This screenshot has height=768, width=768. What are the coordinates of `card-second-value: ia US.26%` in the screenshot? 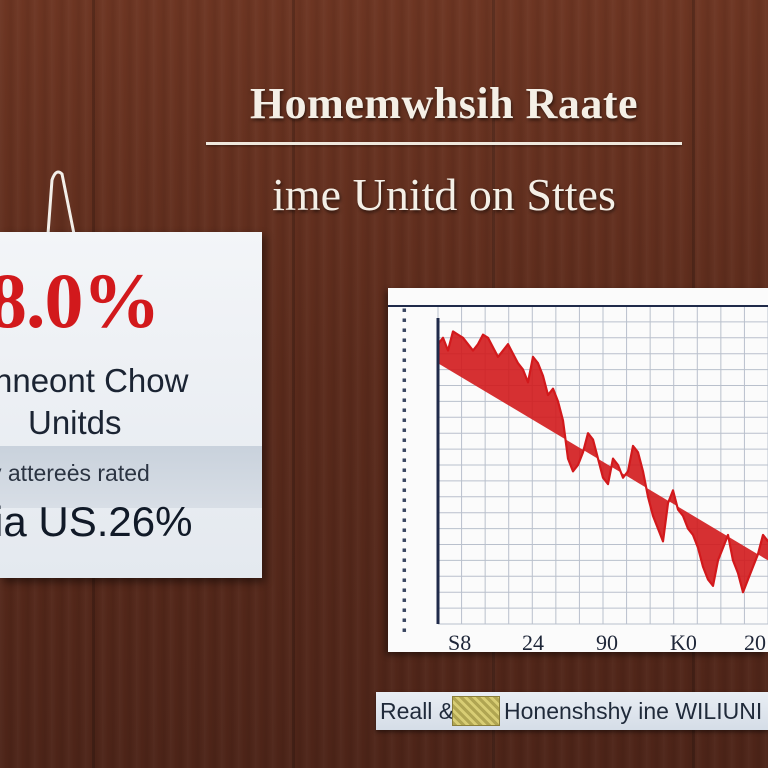 It's located at (96, 521).